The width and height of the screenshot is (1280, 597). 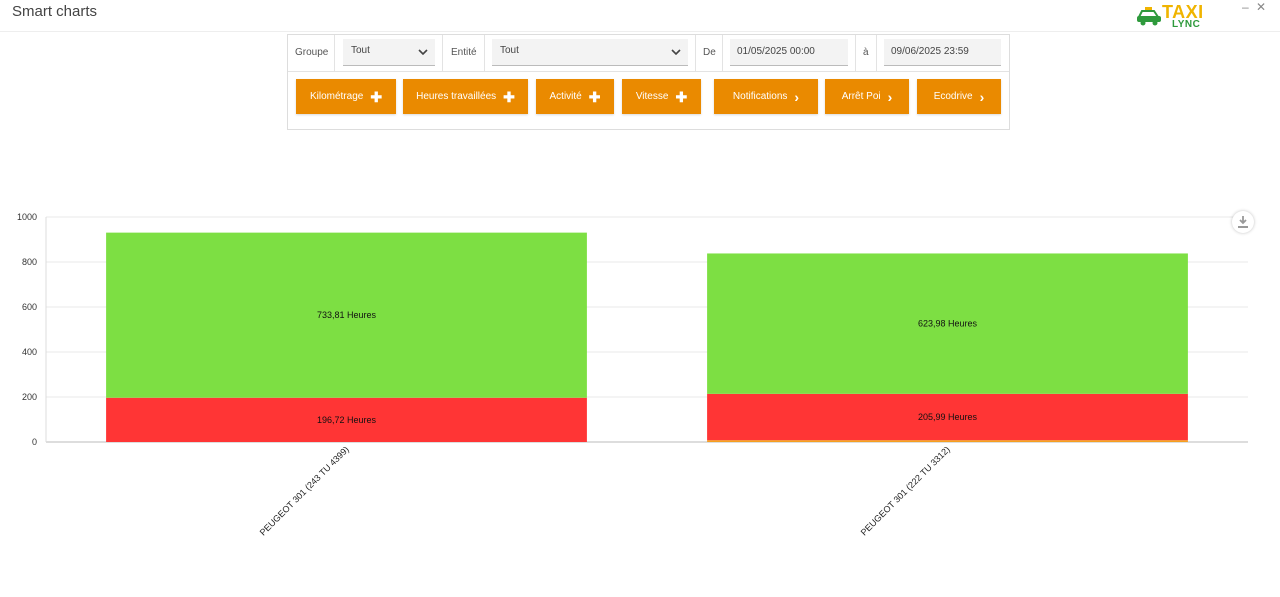 What do you see at coordinates (336, 96) in the screenshot?
I see `button-label: Kilométrage` at bounding box center [336, 96].